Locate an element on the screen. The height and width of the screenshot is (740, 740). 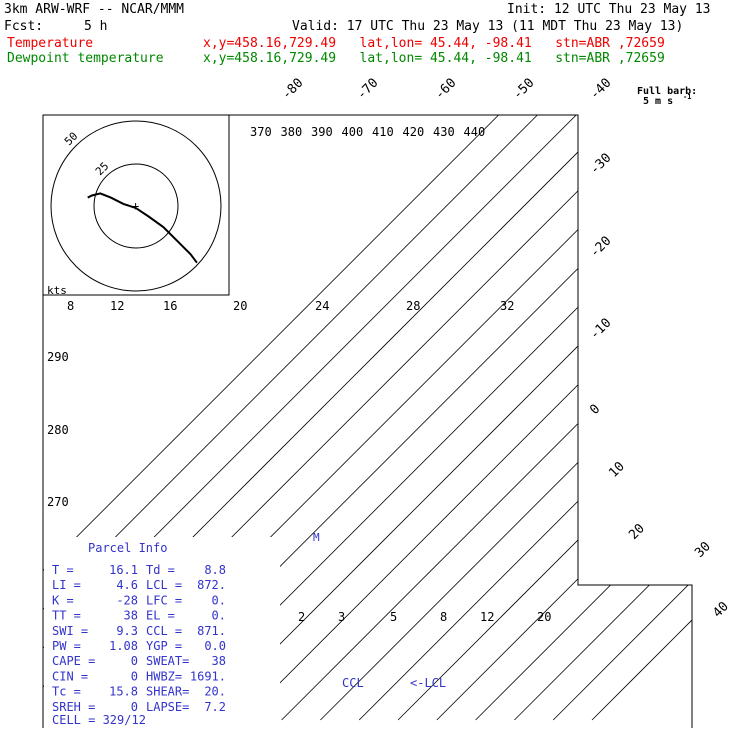
parcel-param-label: CAPE = is located at coordinates (73, 661).